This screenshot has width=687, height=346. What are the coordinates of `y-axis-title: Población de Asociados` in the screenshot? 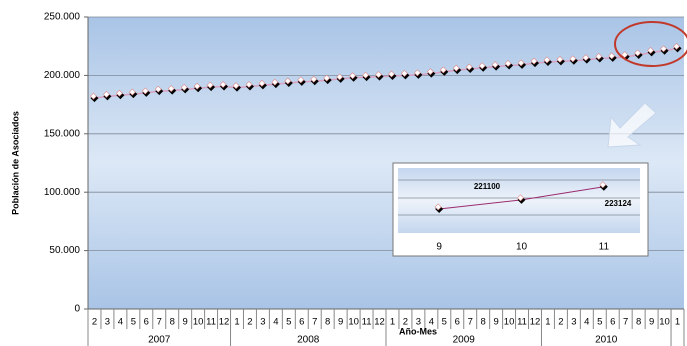 It's located at (15, 163).